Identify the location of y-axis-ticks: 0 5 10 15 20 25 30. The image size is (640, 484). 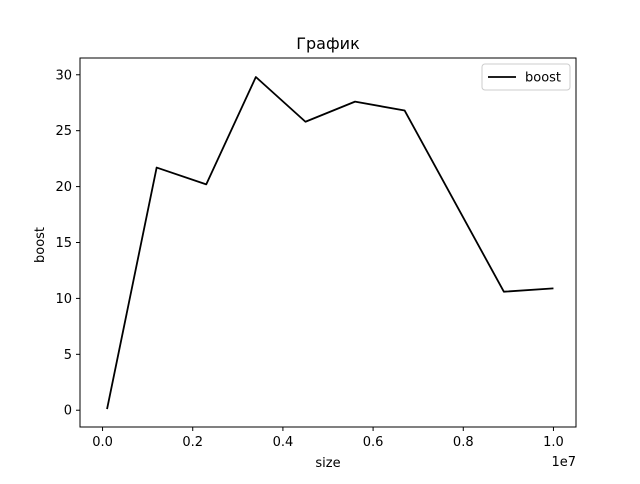
(67, 243).